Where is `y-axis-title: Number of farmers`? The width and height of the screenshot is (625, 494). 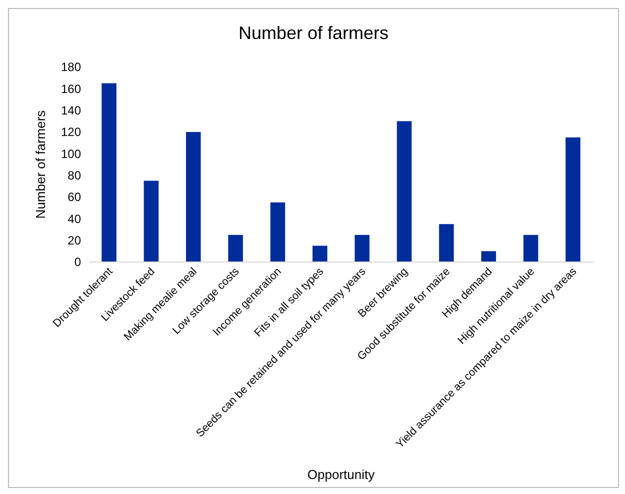
y-axis-title: Number of farmers is located at coordinates (40, 164).